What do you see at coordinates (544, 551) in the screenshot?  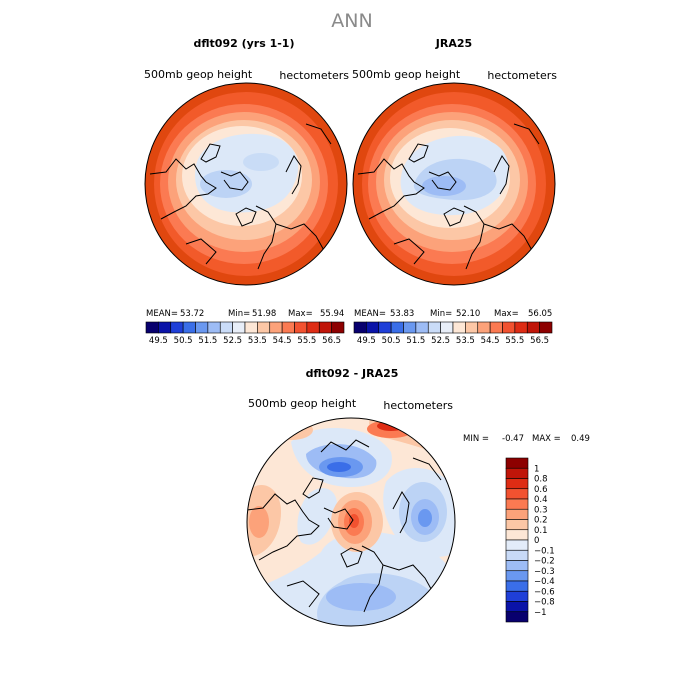 I see `colorbar-tick-label: −0.1` at bounding box center [544, 551].